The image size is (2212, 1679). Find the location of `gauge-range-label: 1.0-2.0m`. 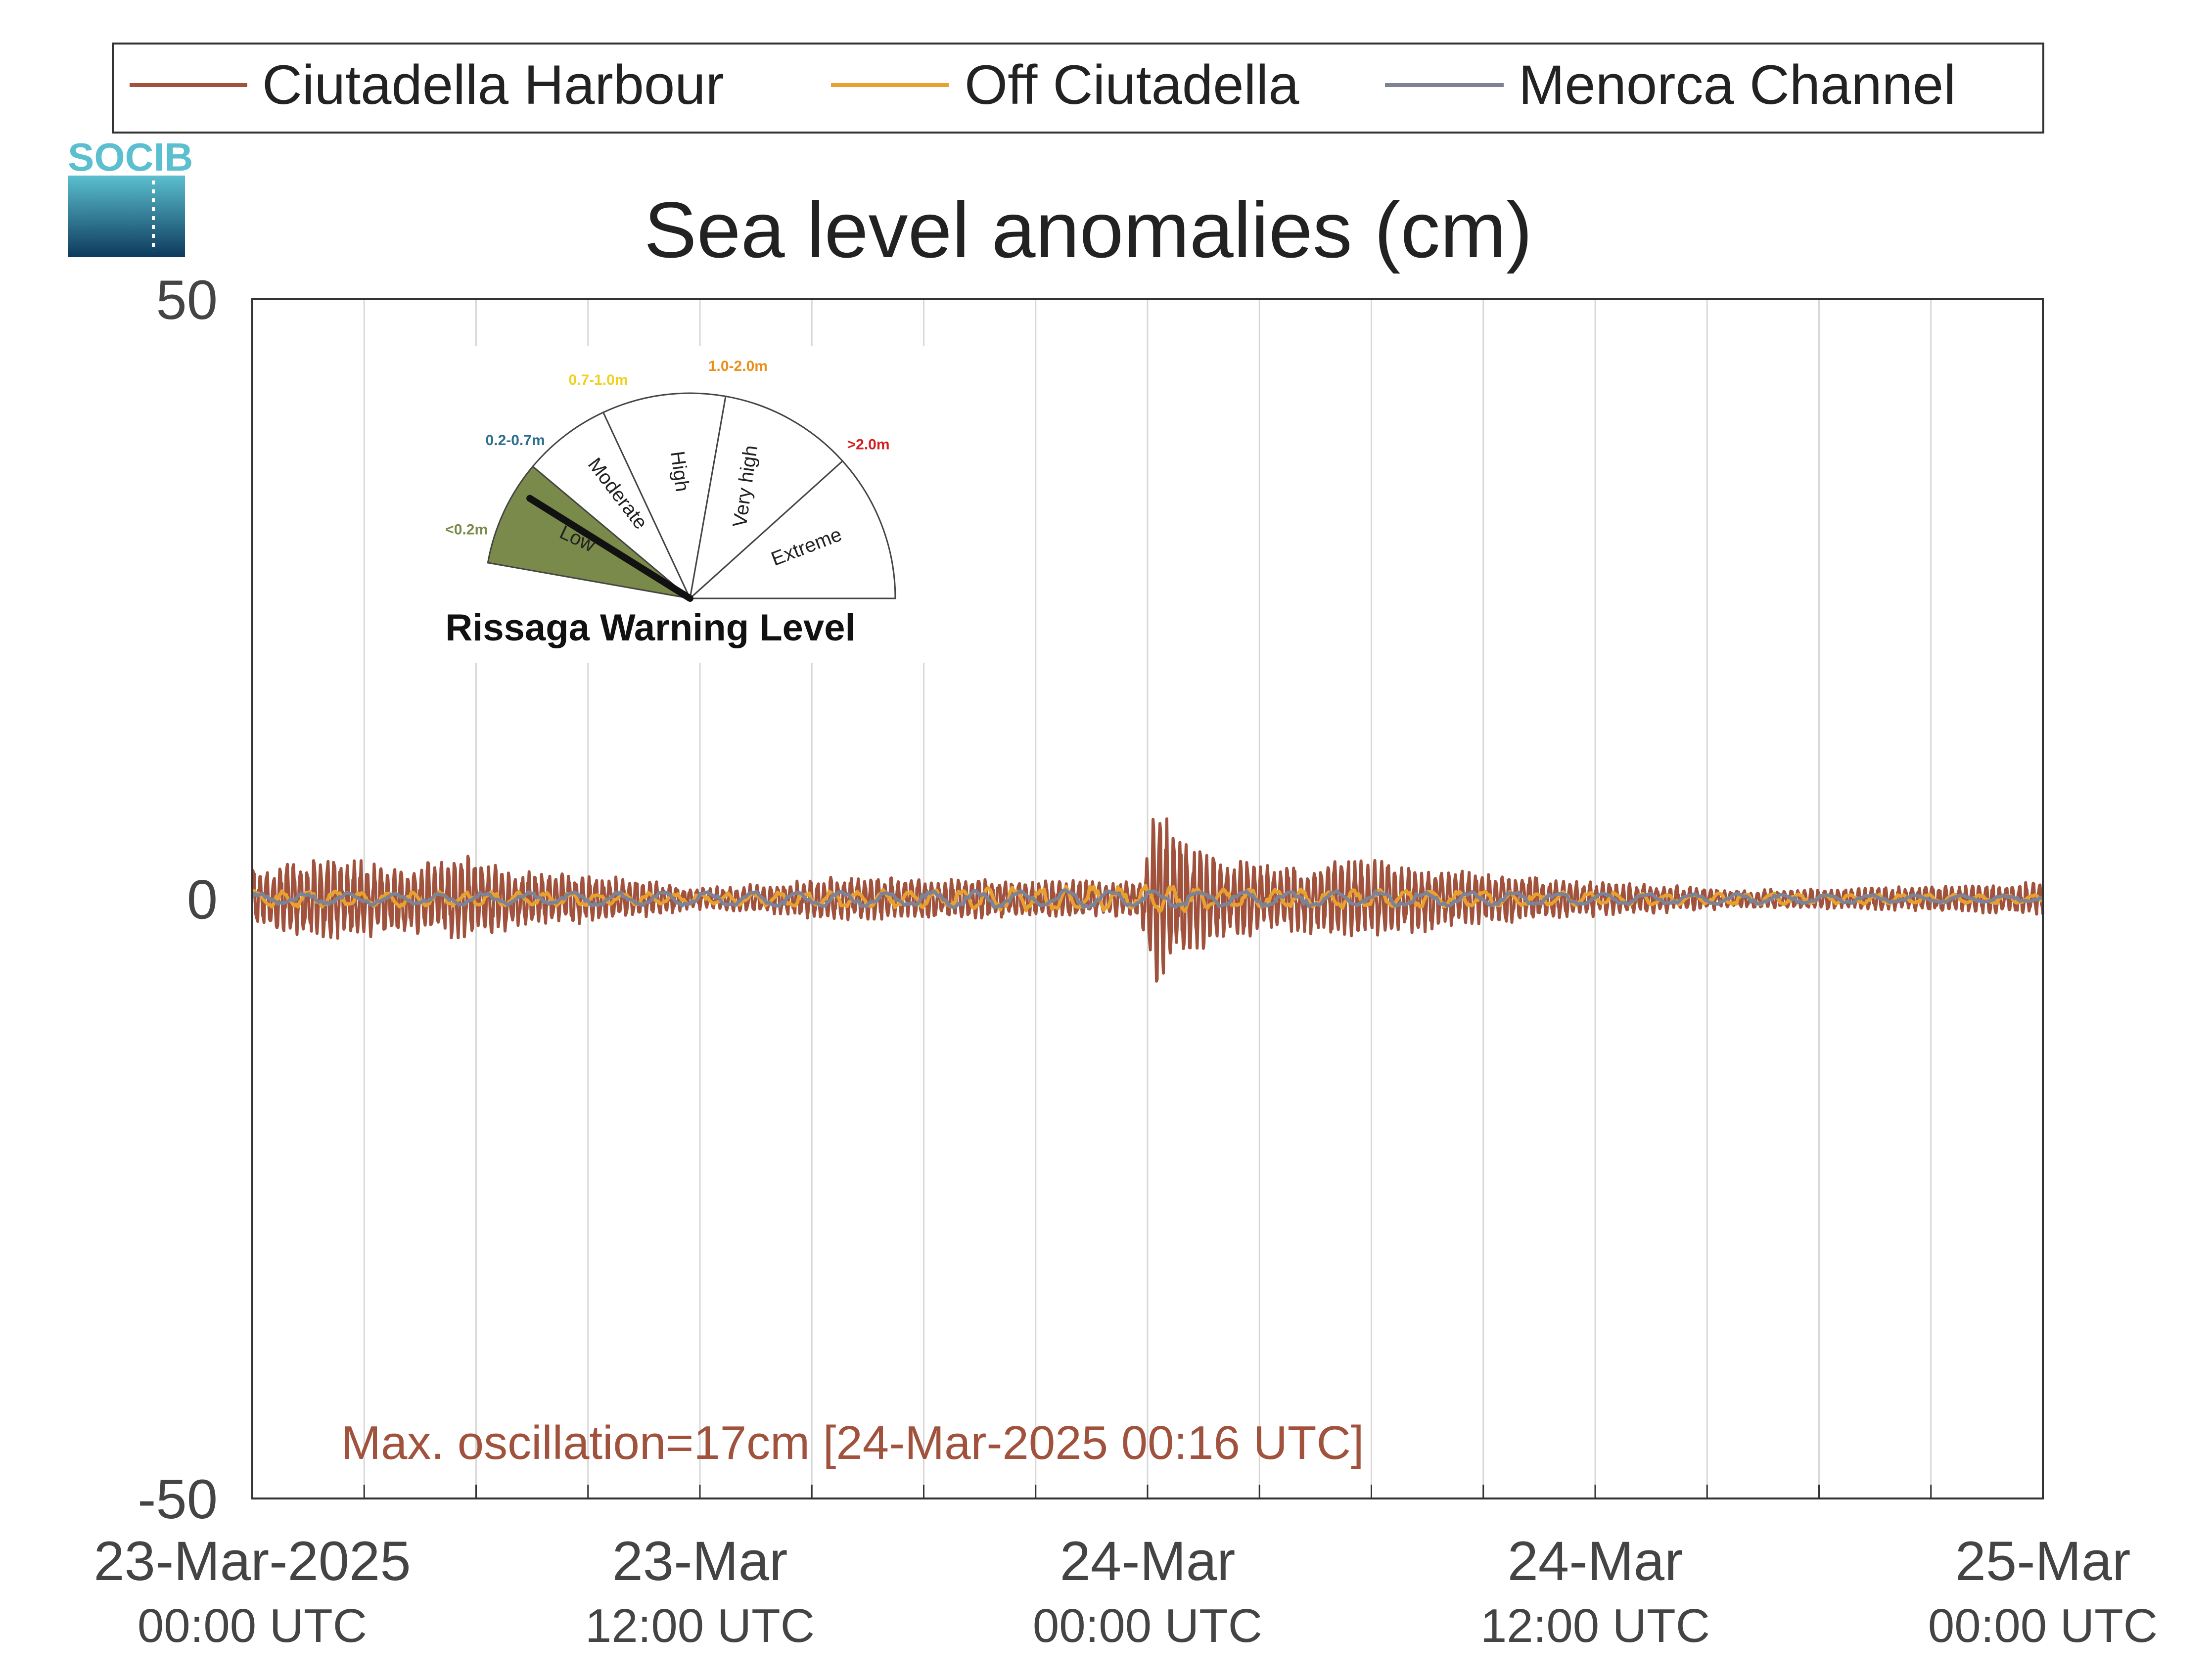

gauge-range-label: 1.0-2.0m is located at coordinates (738, 366).